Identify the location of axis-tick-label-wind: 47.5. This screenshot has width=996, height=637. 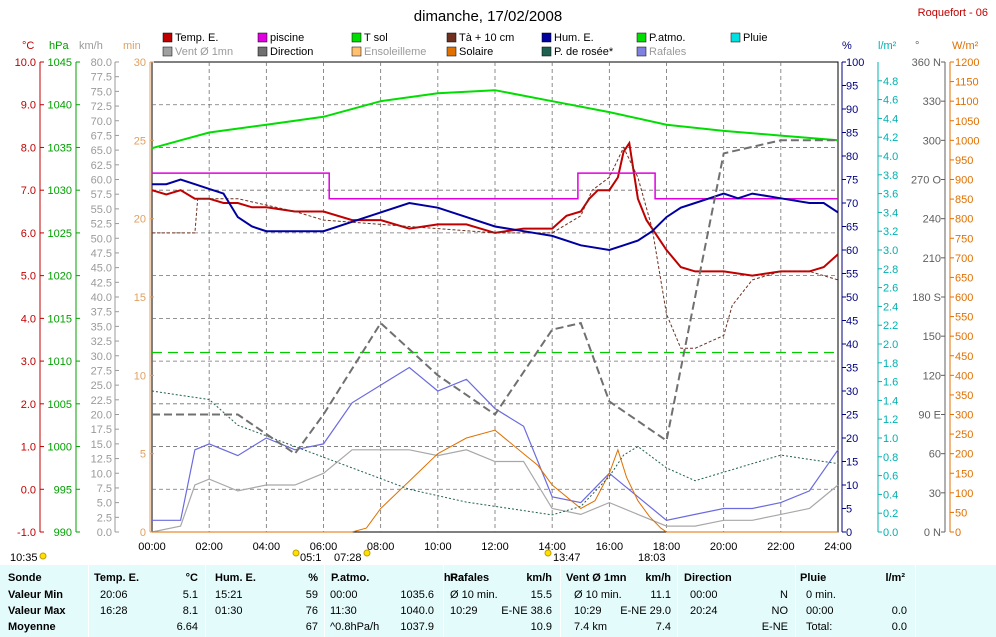
(101, 254).